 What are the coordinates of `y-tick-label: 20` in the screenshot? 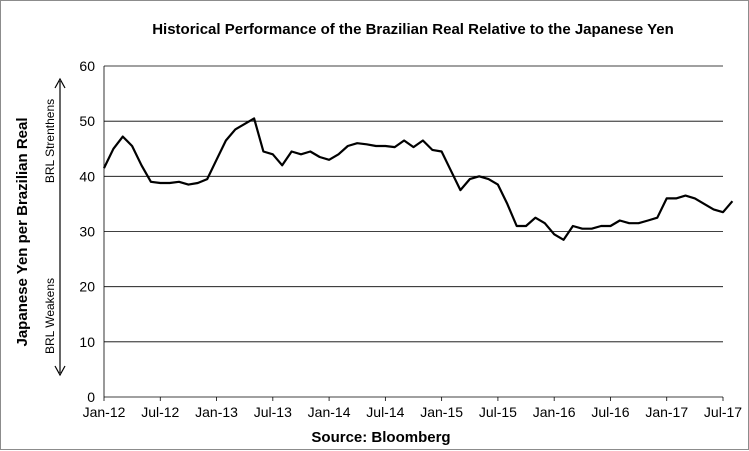 It's located at (87, 287).